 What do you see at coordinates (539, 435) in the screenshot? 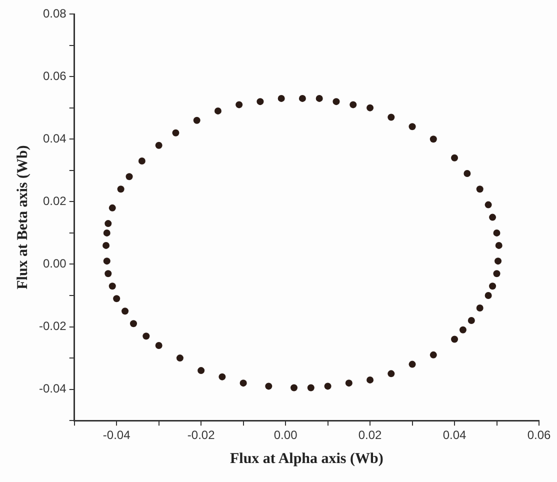
I see `x-tick-label: 0.06` at bounding box center [539, 435].